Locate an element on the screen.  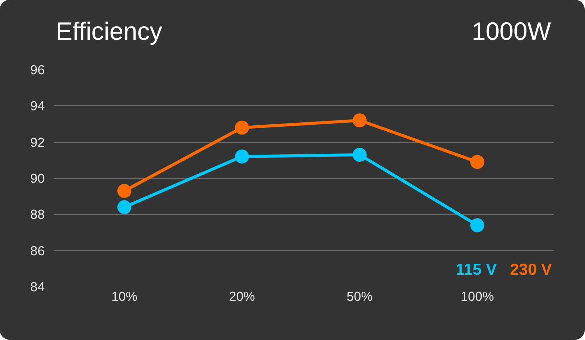
y-tick-label: 96 is located at coordinates (37, 70).